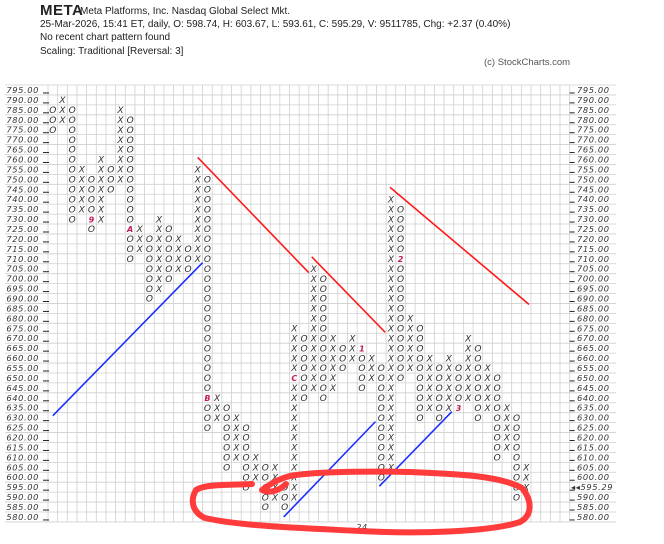 The height and width of the screenshot is (544, 664). Describe the element at coordinates (593, 90) in the screenshot. I see `y-tick-label-right: 795.00` at that location.